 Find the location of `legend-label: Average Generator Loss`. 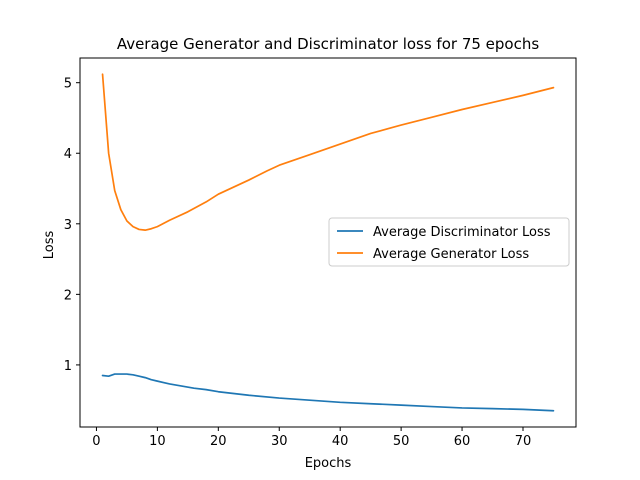

legend-label: Average Generator Loss is located at coordinates (451, 254).